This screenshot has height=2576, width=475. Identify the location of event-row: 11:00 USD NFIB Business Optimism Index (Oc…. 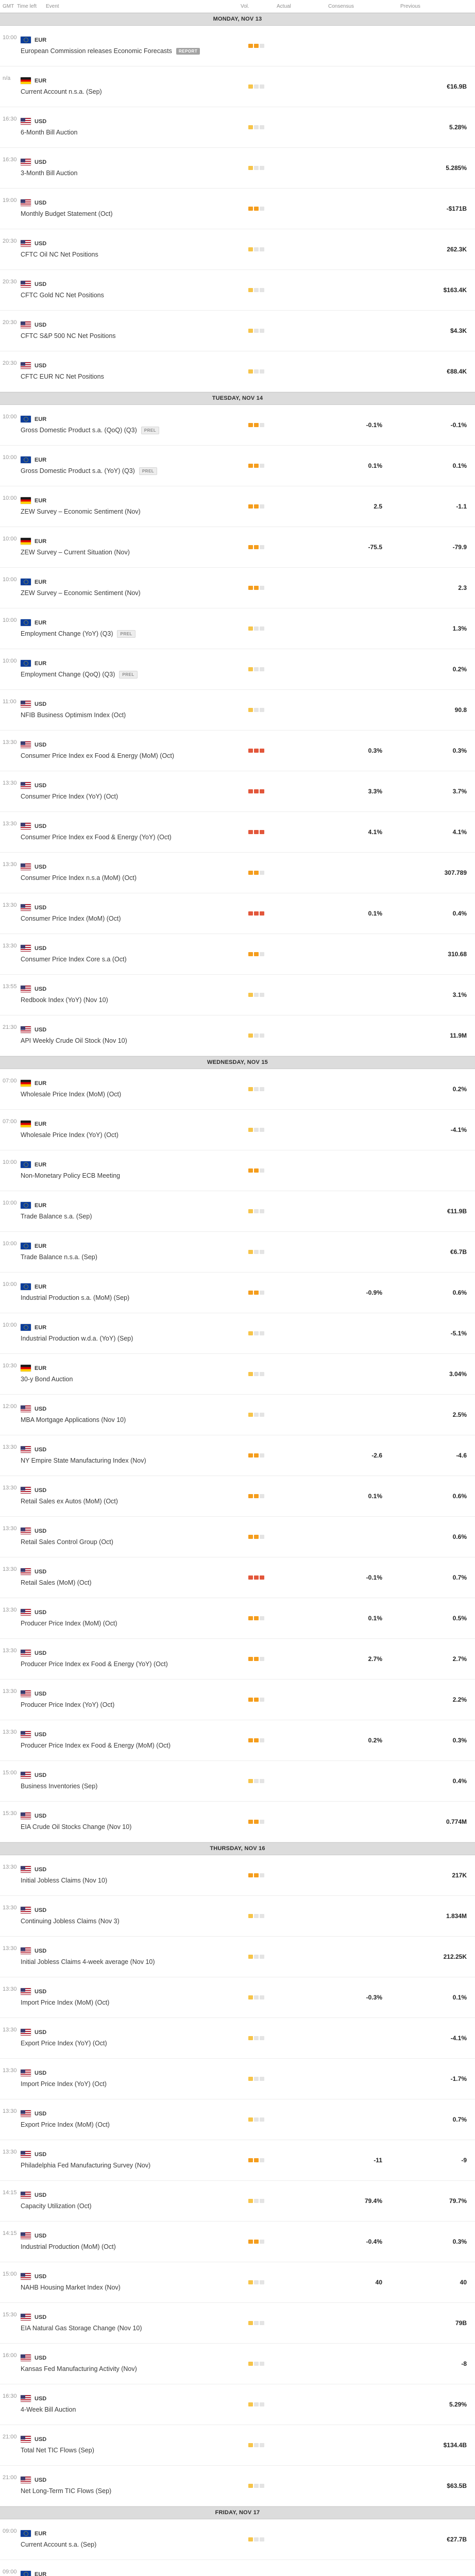
(237, 710).